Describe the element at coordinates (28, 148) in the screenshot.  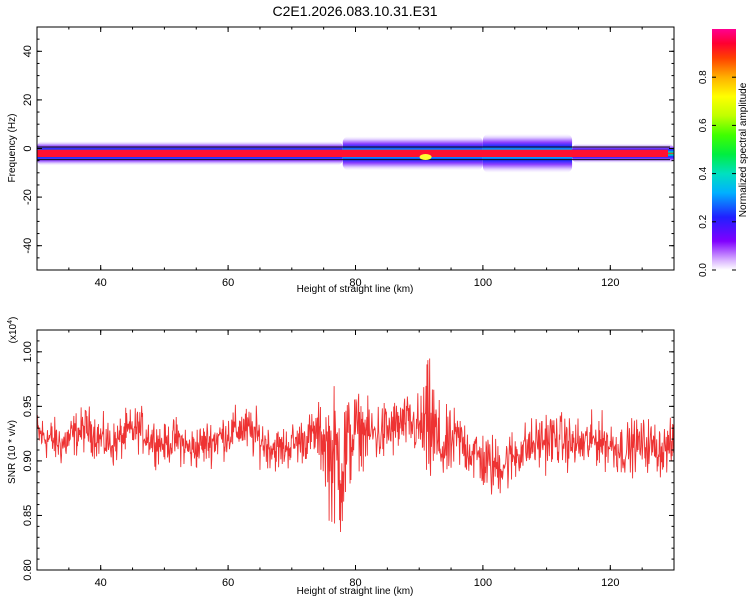
I see `spectrogram-ytick-label: 0` at that location.